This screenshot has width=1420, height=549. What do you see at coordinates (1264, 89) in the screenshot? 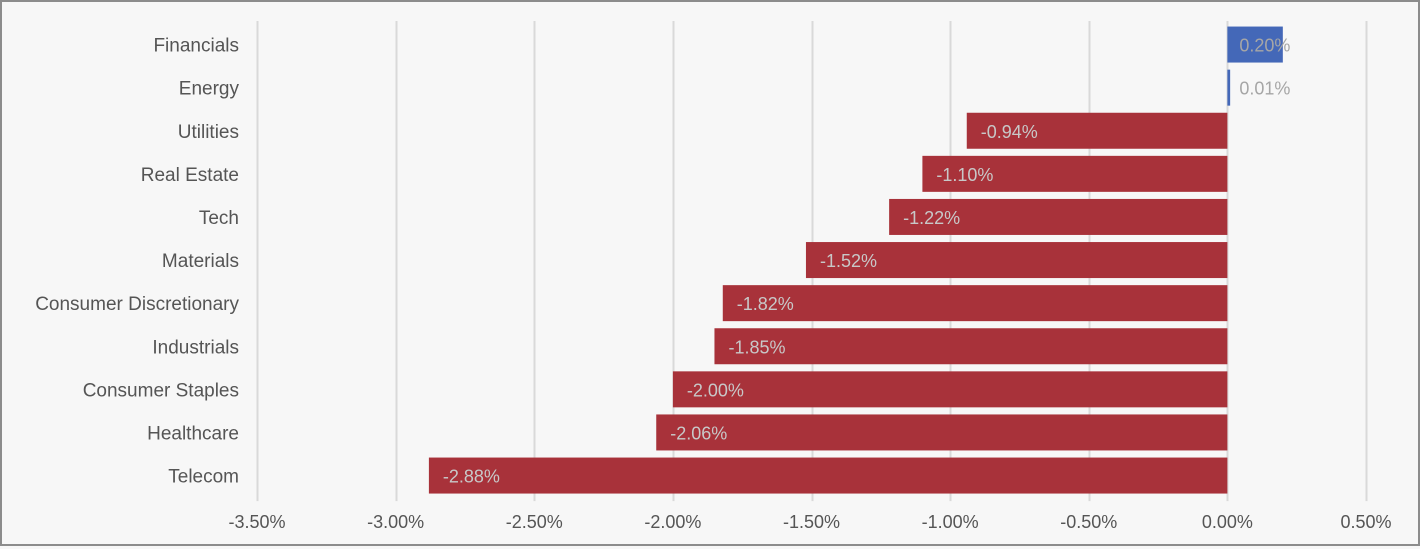
I see `data-label: 0.01%` at bounding box center [1264, 89].